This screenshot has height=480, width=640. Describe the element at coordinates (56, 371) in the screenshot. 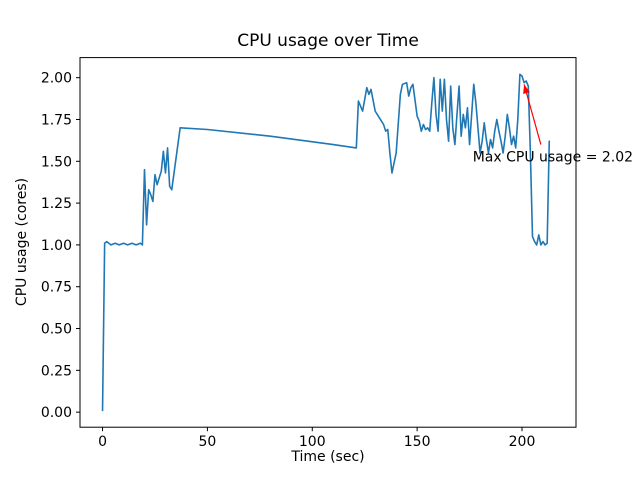

I see `y-tick-label: 0.25` at that location.